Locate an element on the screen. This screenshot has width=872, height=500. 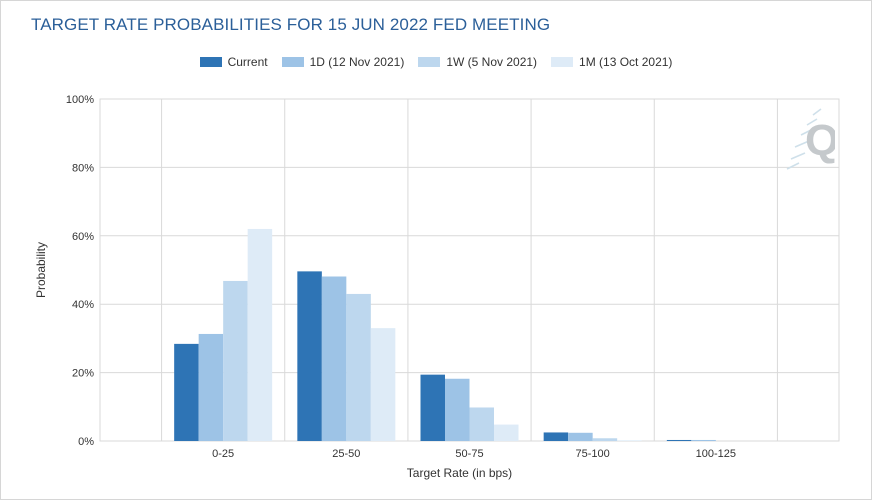
q-logo-icon: Q is located at coordinates (810, 139).